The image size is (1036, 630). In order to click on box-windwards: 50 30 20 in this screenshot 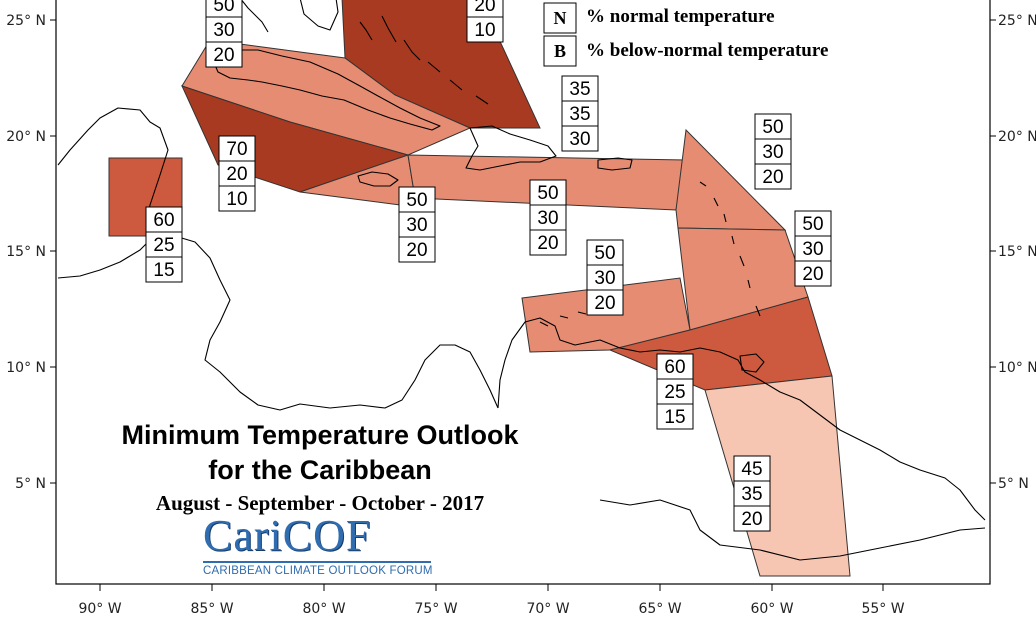, I will do `click(813, 248)`.